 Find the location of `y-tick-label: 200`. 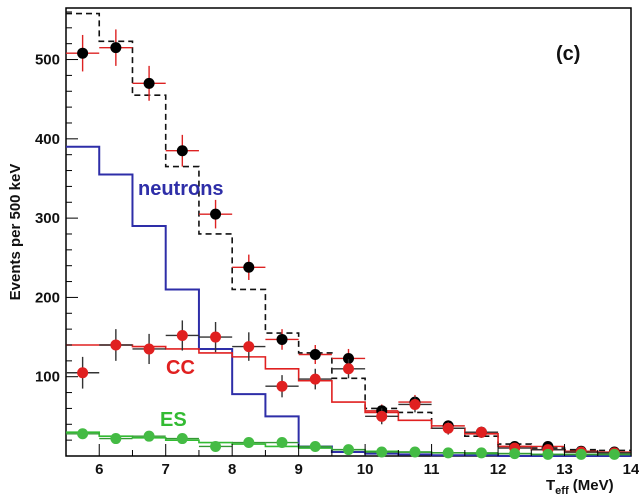

y-tick-label: 200 is located at coordinates (47, 297).